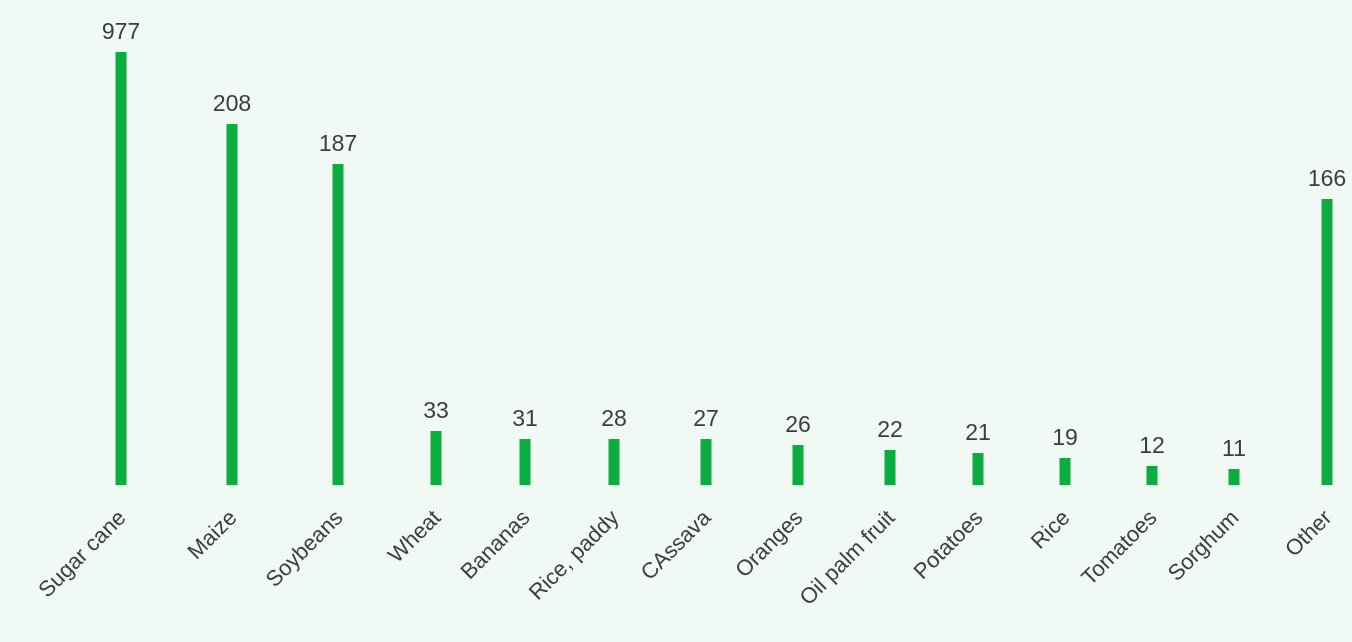  I want to click on category-label-13: Other, so click(1308, 533).